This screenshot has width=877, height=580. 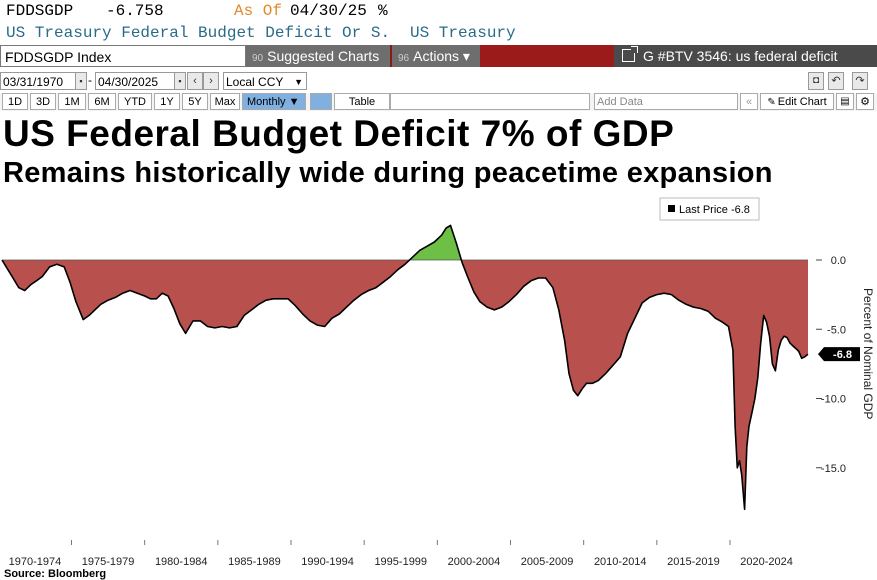 I want to click on security-source: US Treasury, so click(x=463, y=33).